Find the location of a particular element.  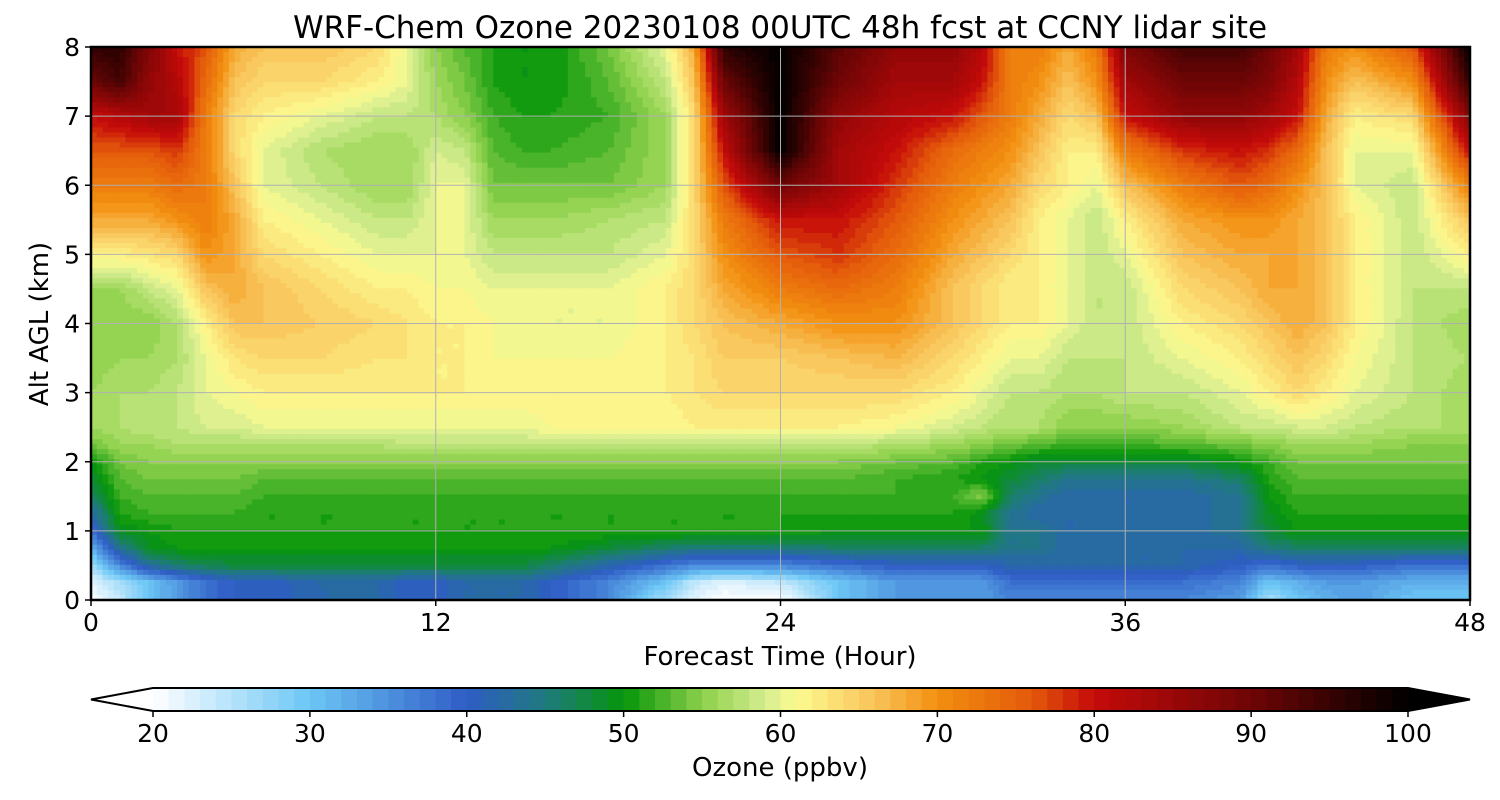

colorbar-tick-label: 70 is located at coordinates (937, 733).